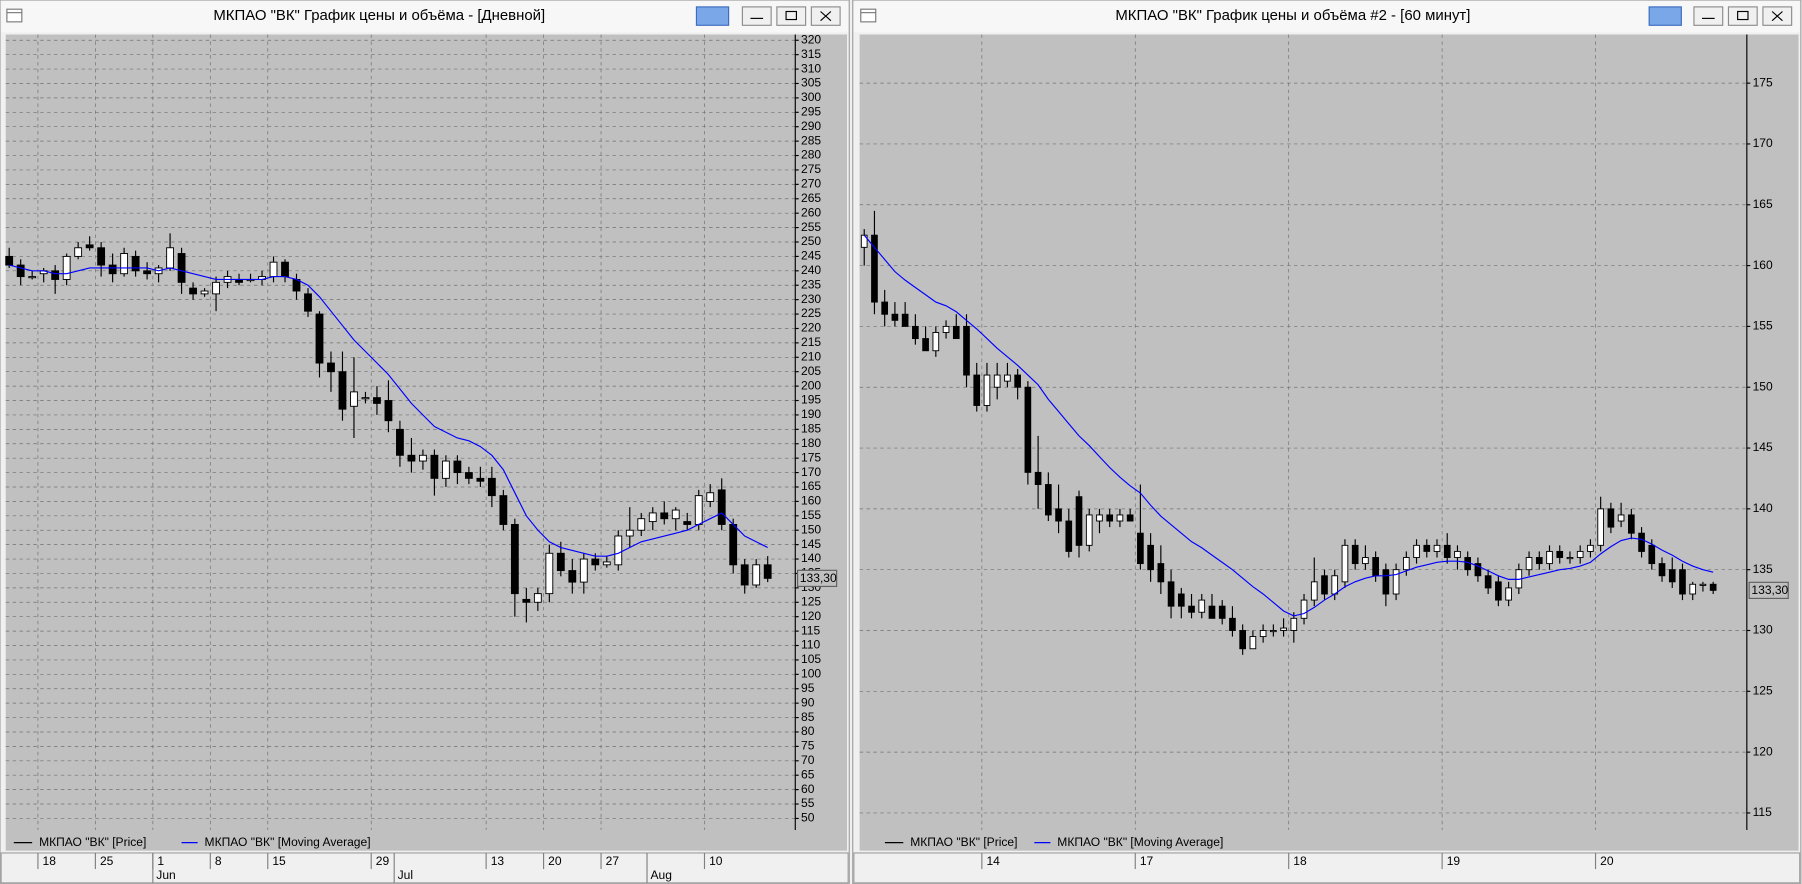 The width and height of the screenshot is (1802, 884). I want to click on y-tick-label: 115, so click(1763, 812).